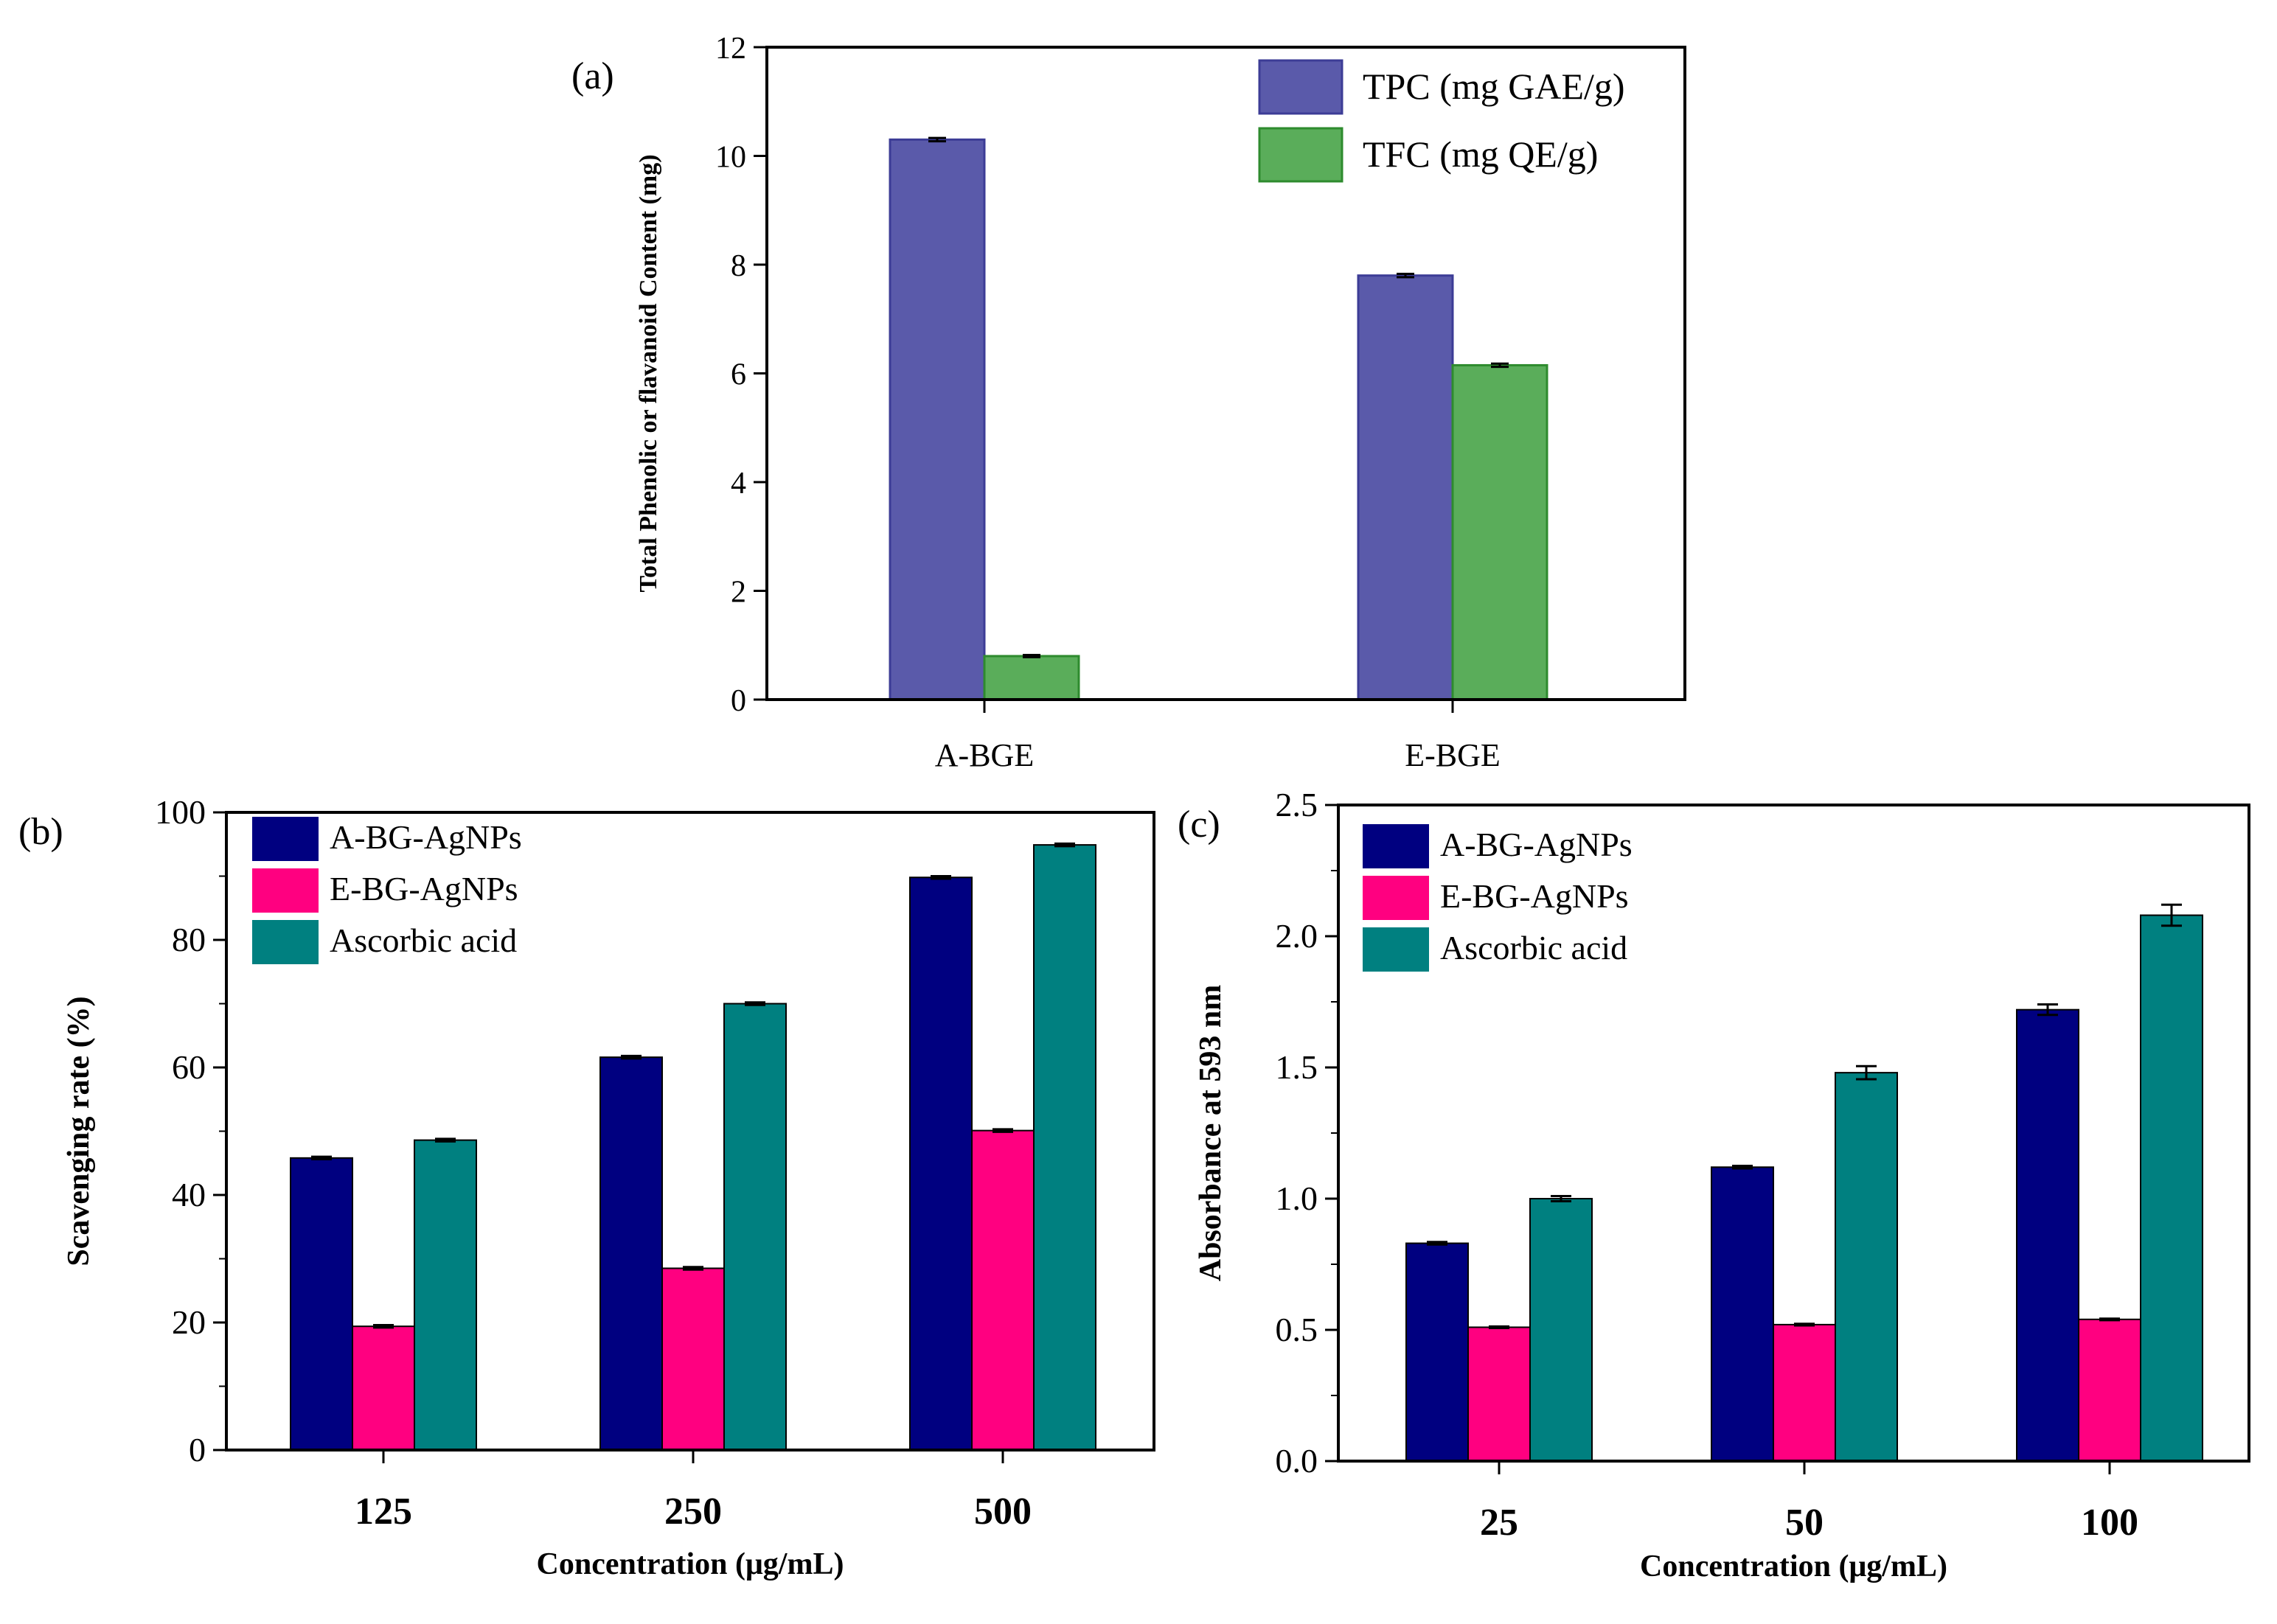  Describe the element at coordinates (1793, 1567) in the screenshot. I see `panel-c-xlabel: Concentration (μg/mL)` at that location.